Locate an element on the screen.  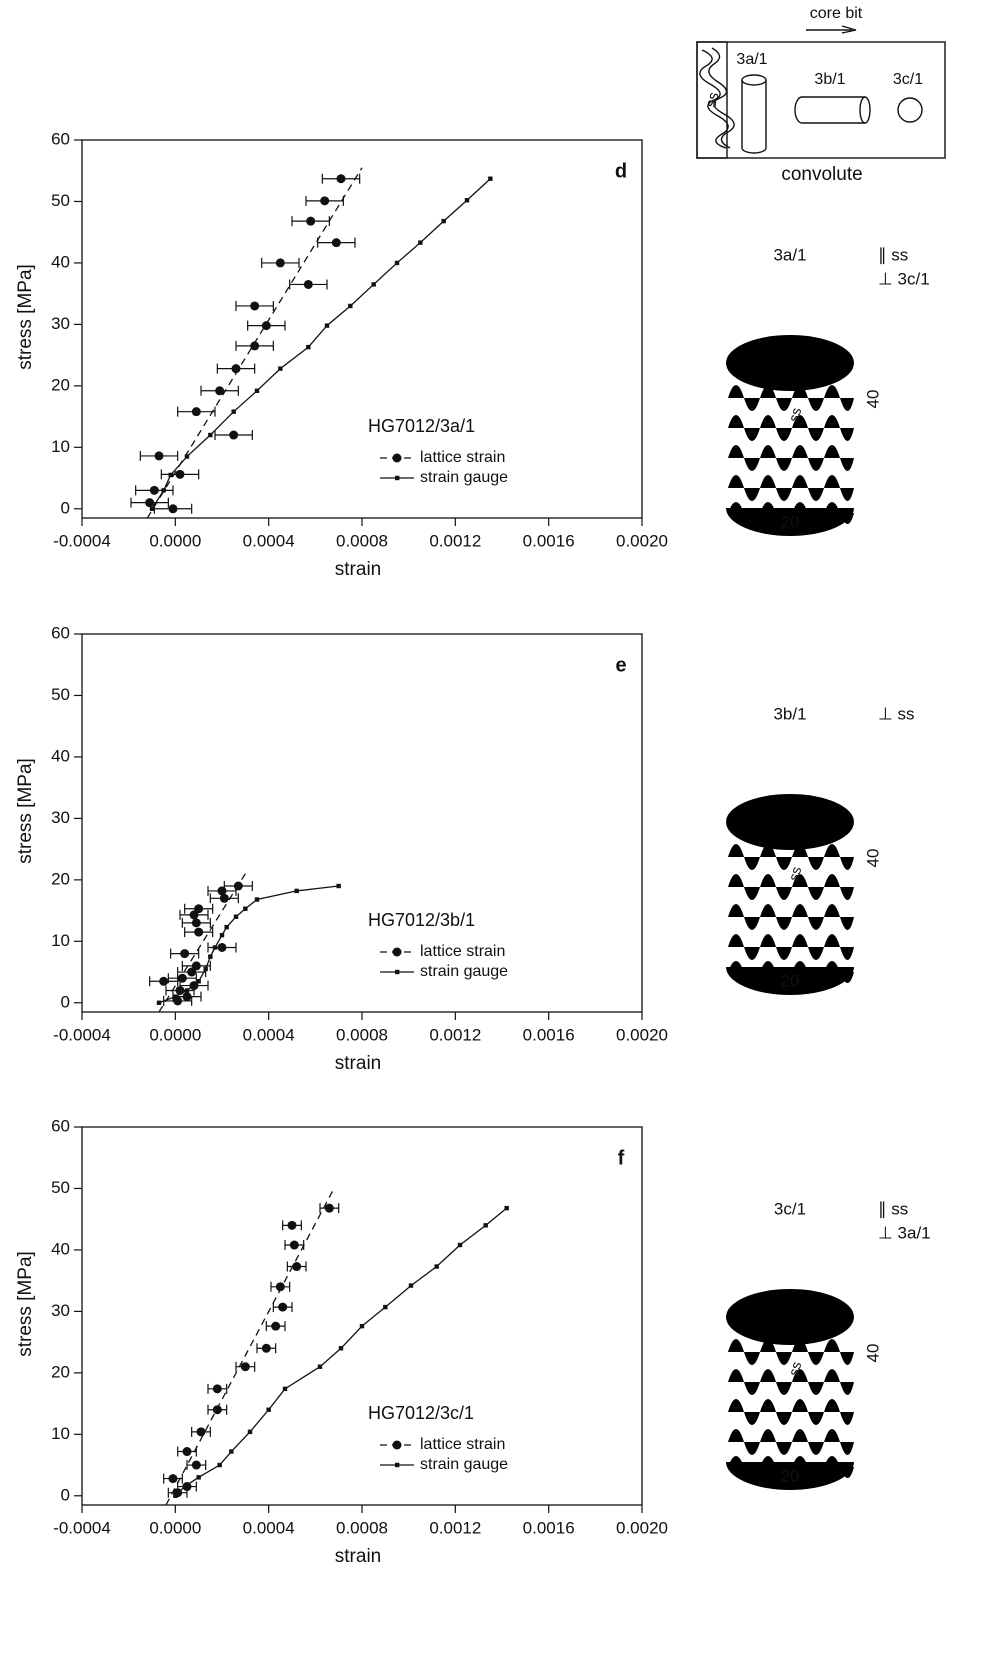
x-tick-label: 0.0020 is located at coordinates (642, 540).